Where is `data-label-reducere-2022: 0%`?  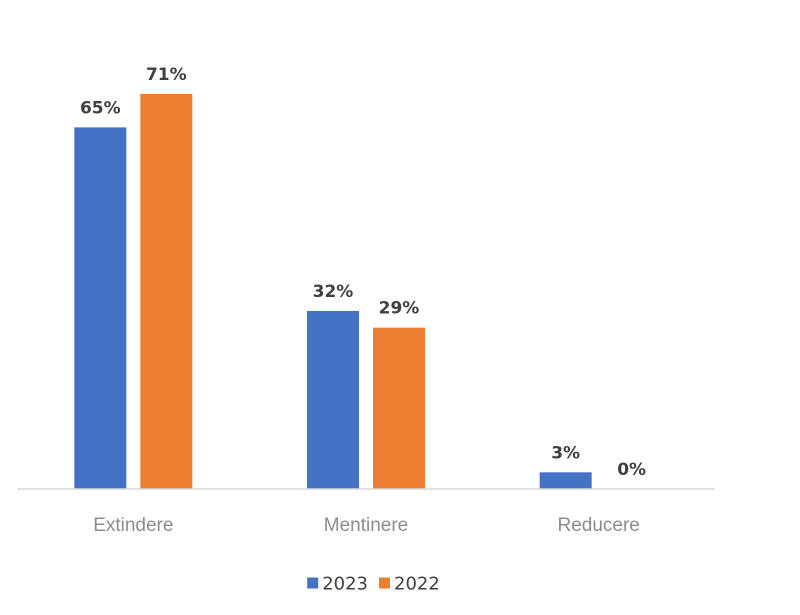 data-label-reducere-2022: 0% is located at coordinates (631, 470).